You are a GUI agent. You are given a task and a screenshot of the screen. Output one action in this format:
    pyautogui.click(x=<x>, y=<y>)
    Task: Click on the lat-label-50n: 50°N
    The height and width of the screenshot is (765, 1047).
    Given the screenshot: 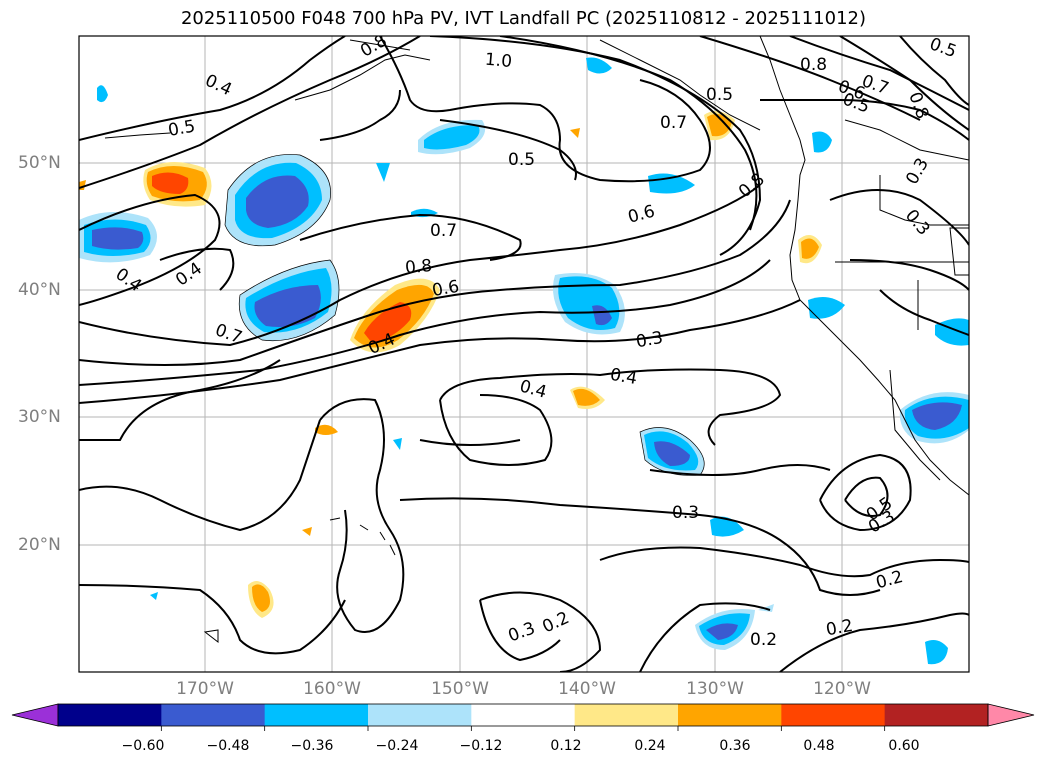 What is the action you would take?
    pyautogui.click(x=39, y=163)
    